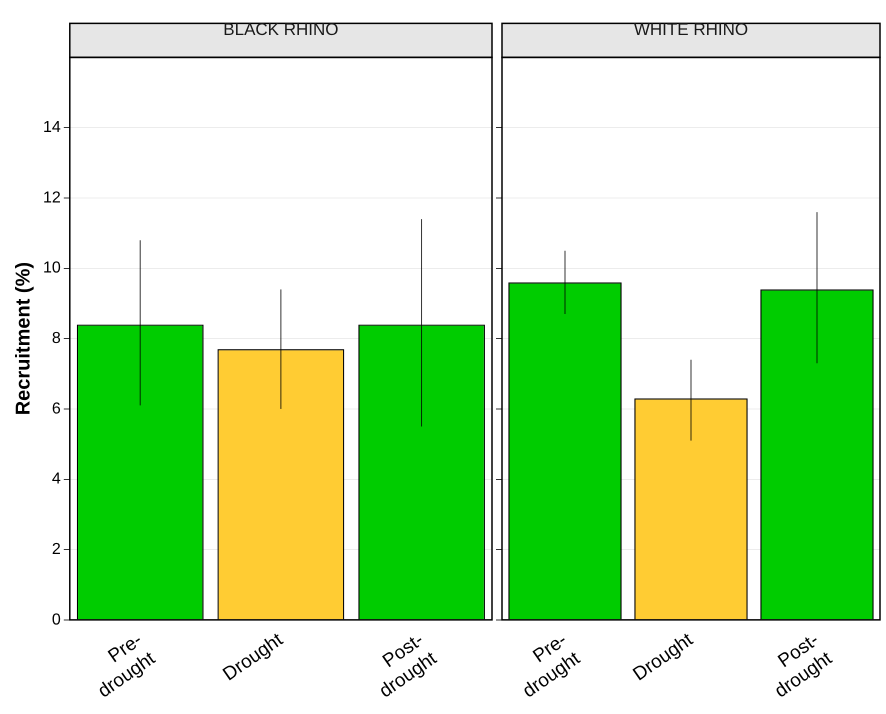 The image size is (886, 714). I want to click on y-tick-label: 6, so click(56, 409).